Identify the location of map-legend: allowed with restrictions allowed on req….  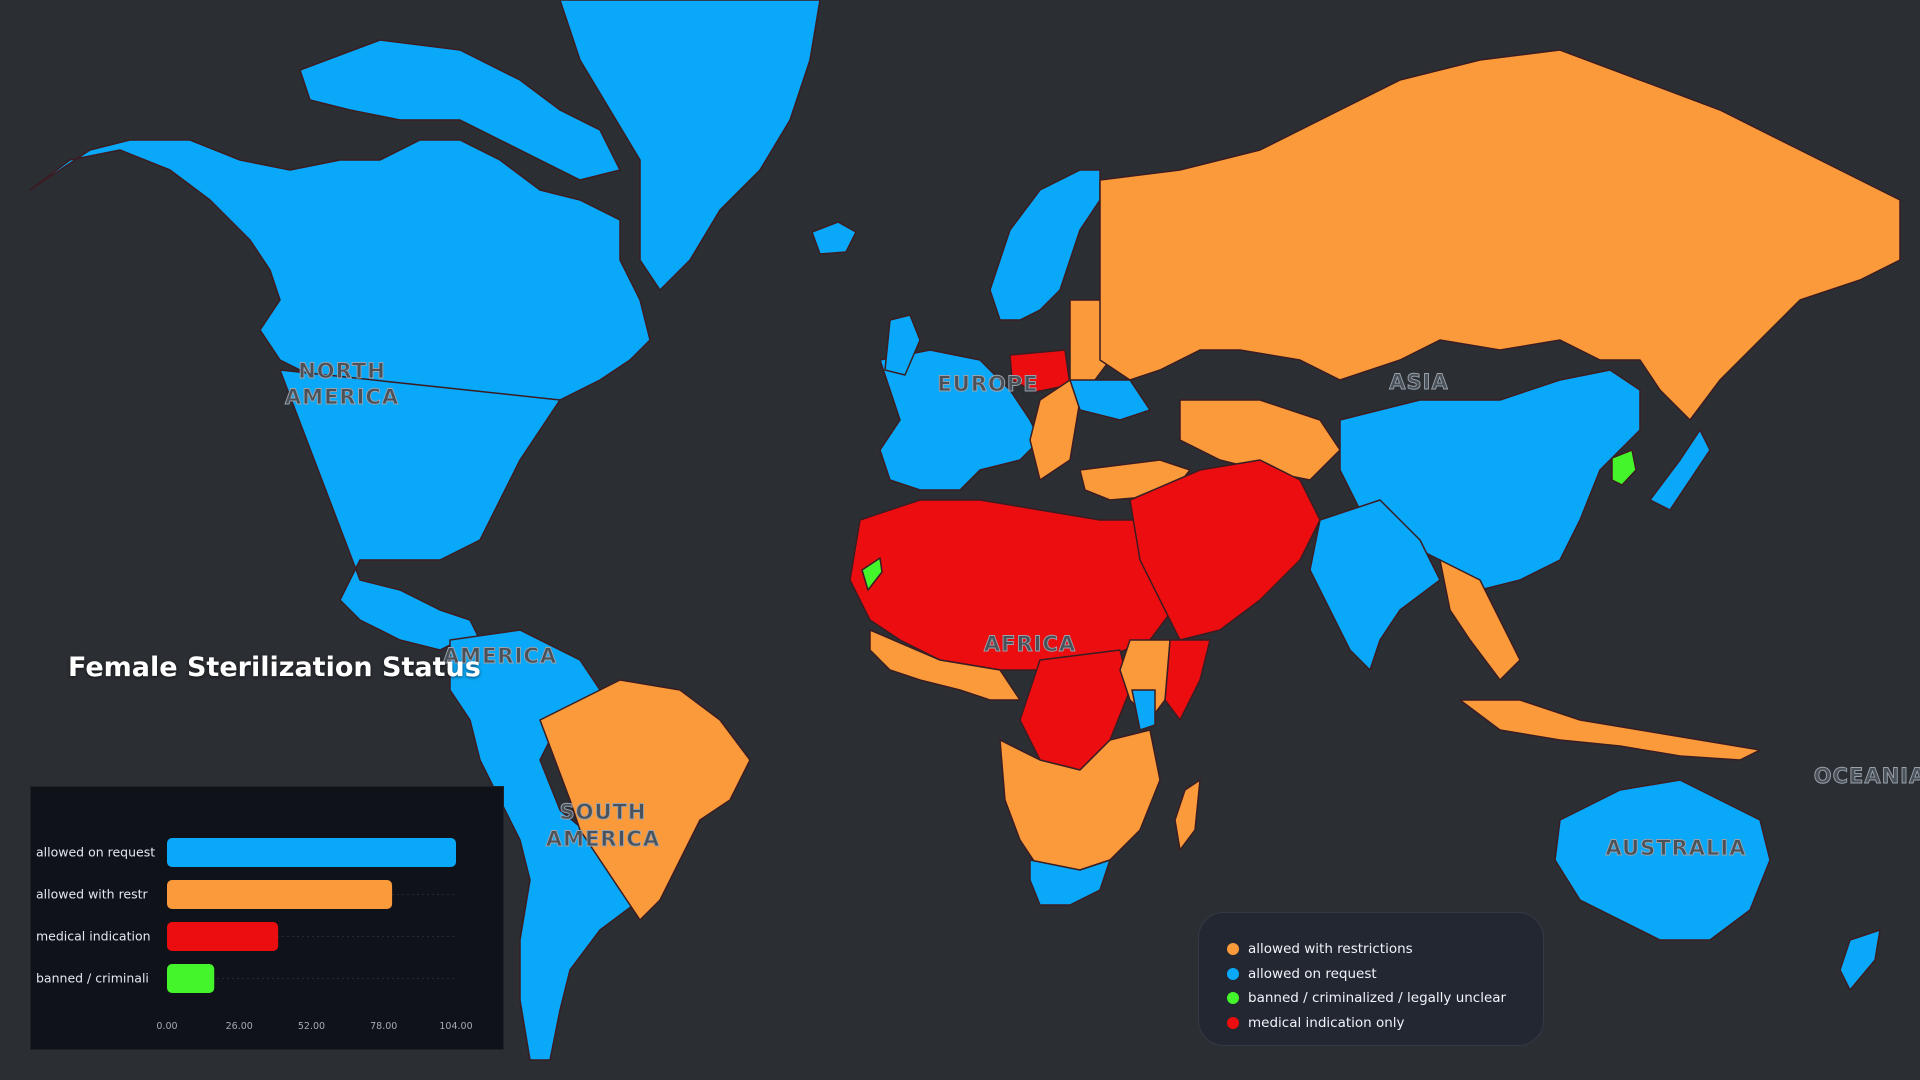
(1371, 979).